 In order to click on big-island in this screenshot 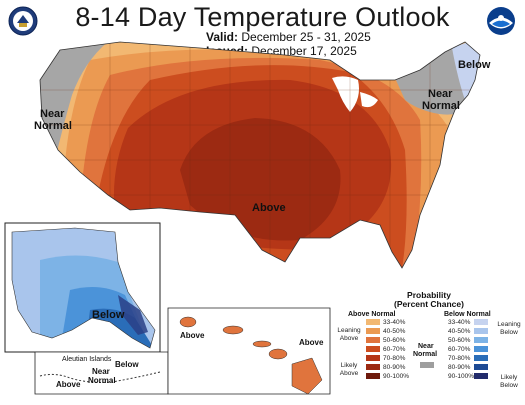, I will do `click(307, 376)`.